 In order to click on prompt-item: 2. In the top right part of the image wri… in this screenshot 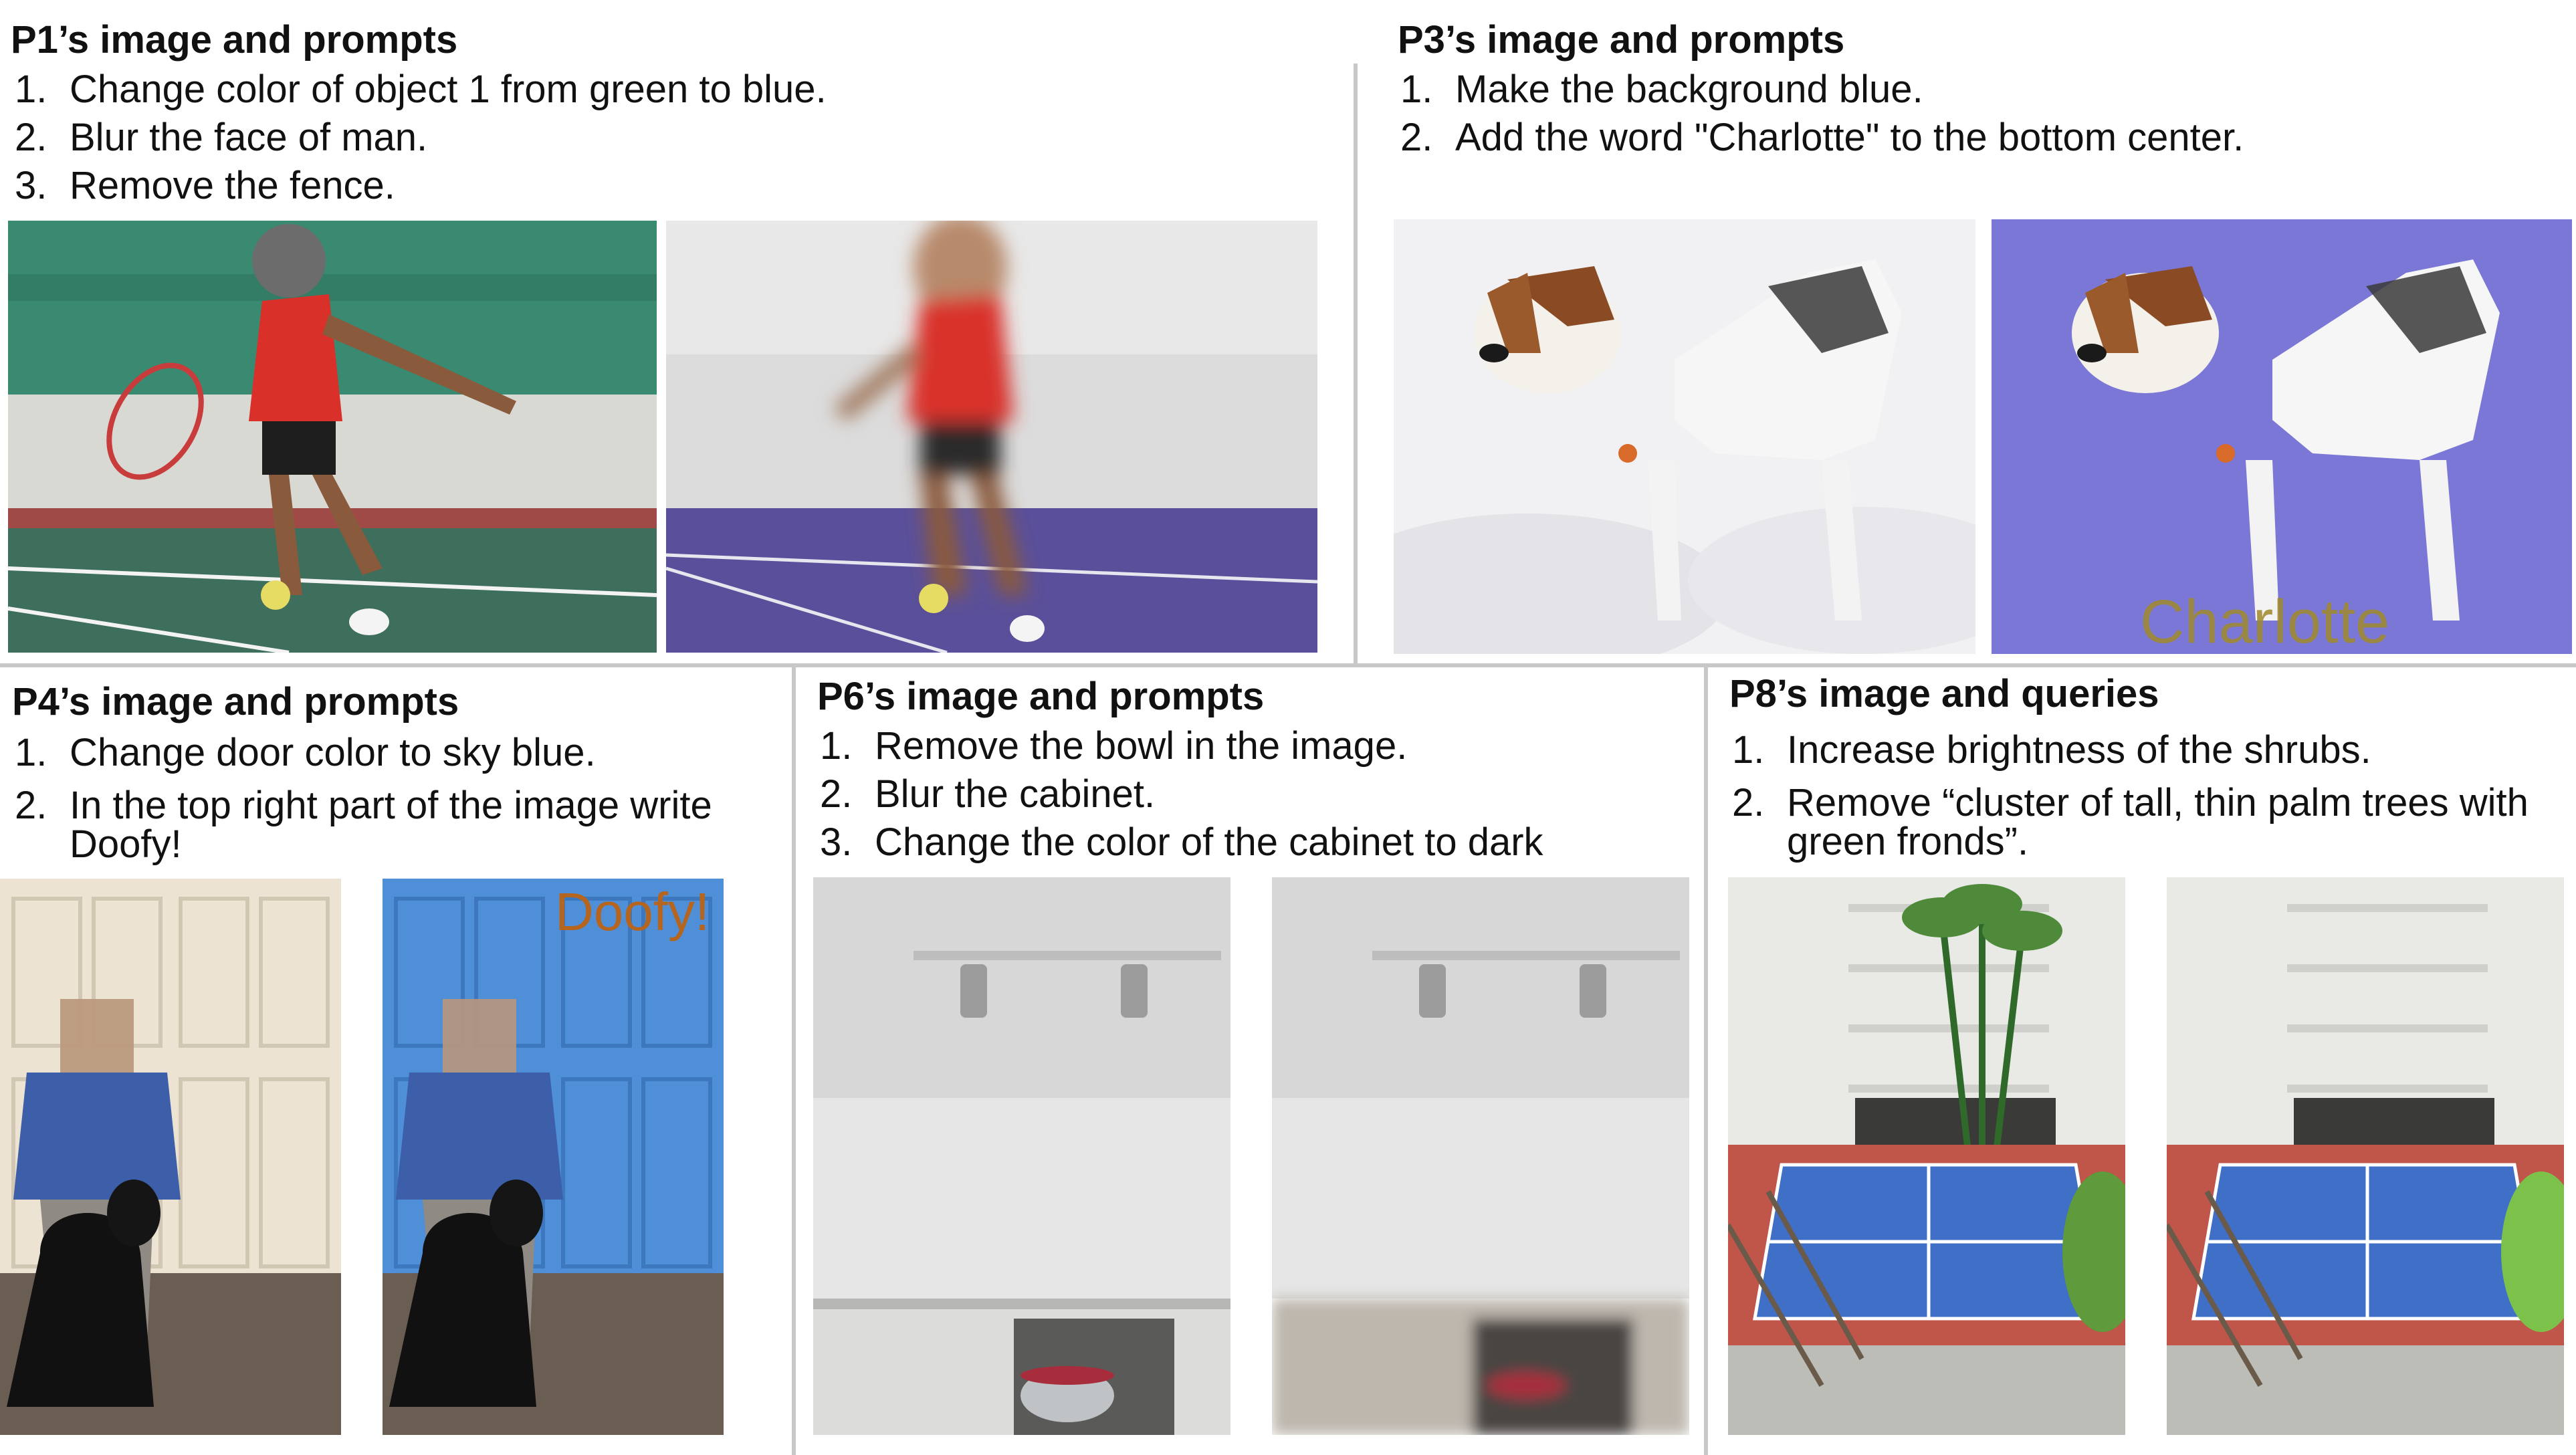, I will do `click(363, 825)`.